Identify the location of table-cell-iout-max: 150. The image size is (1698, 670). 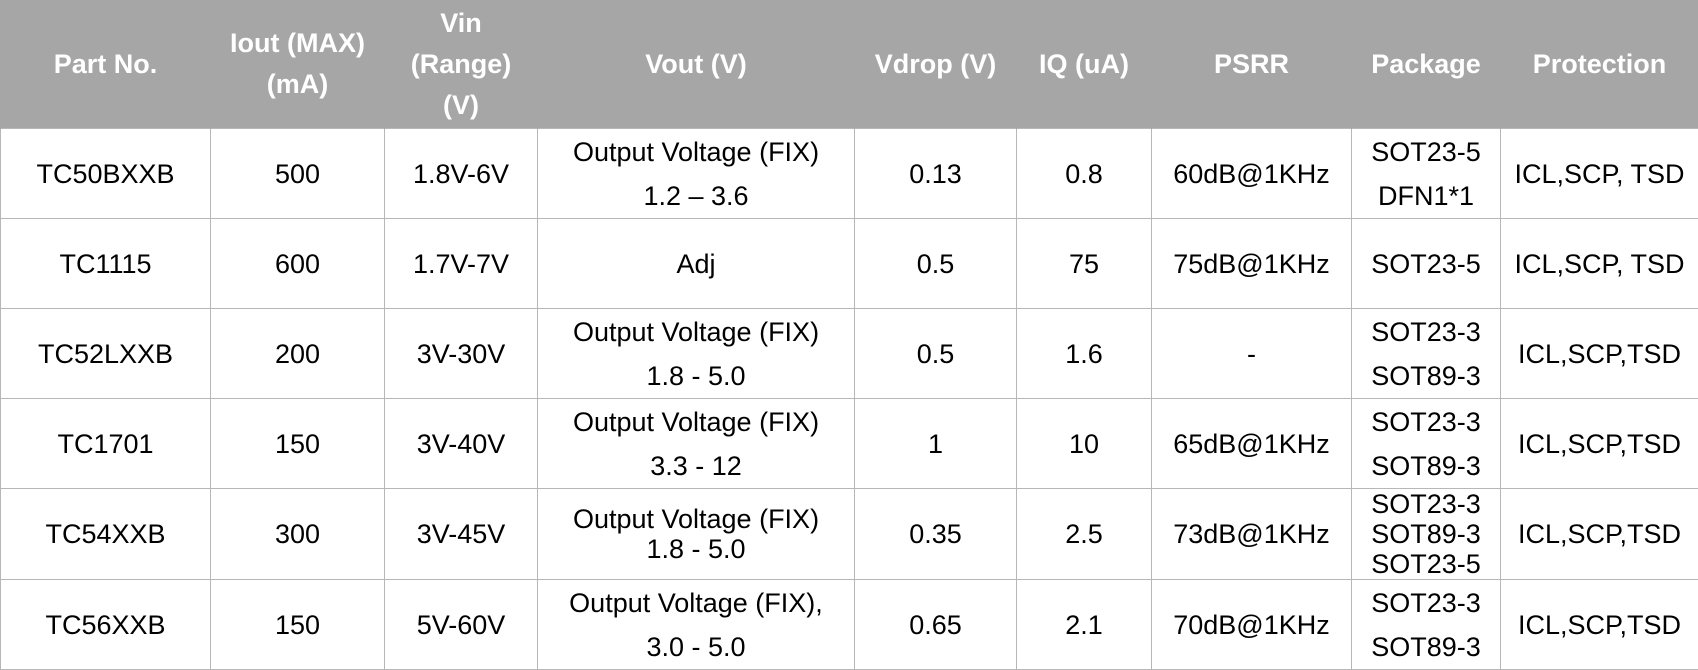
(298, 444).